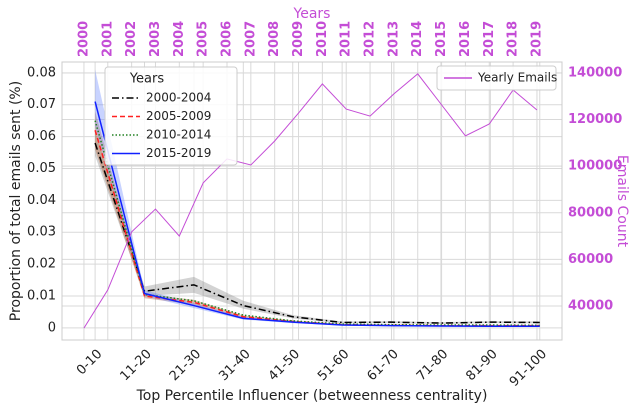  I want to click on legend-label: 2005-2009, so click(178, 116).